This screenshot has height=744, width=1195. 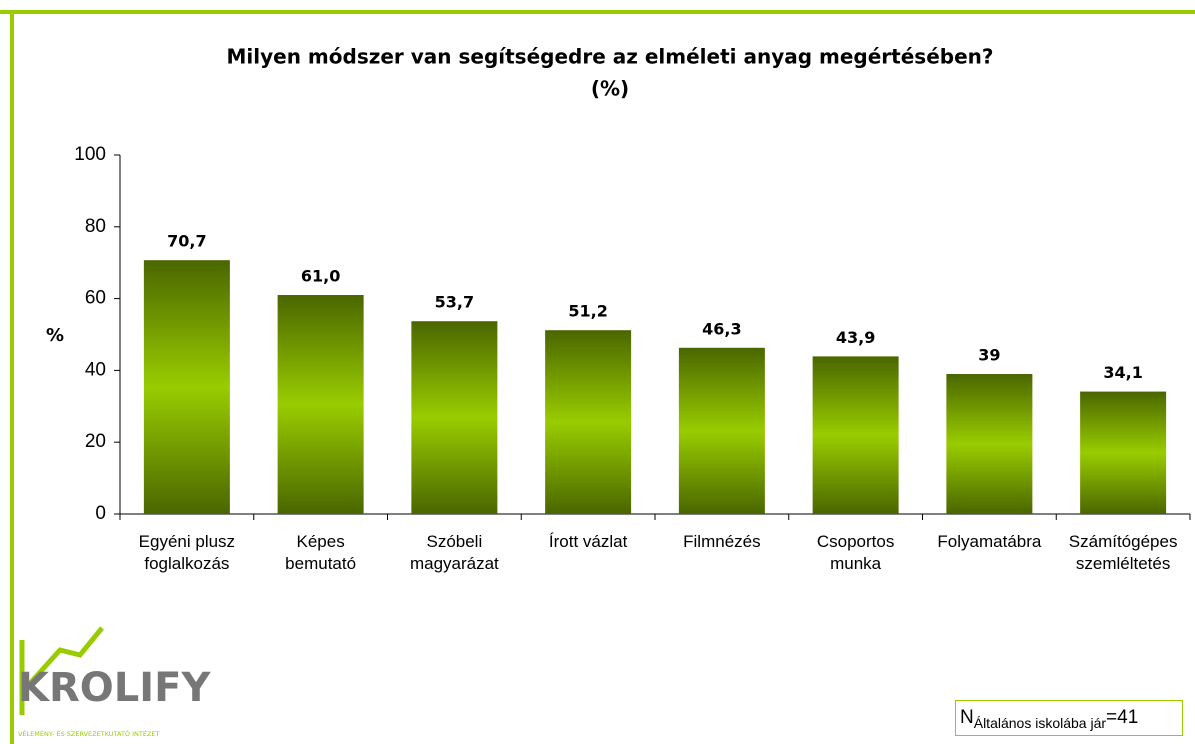 I want to click on value-label: 70,7, so click(x=186, y=241).